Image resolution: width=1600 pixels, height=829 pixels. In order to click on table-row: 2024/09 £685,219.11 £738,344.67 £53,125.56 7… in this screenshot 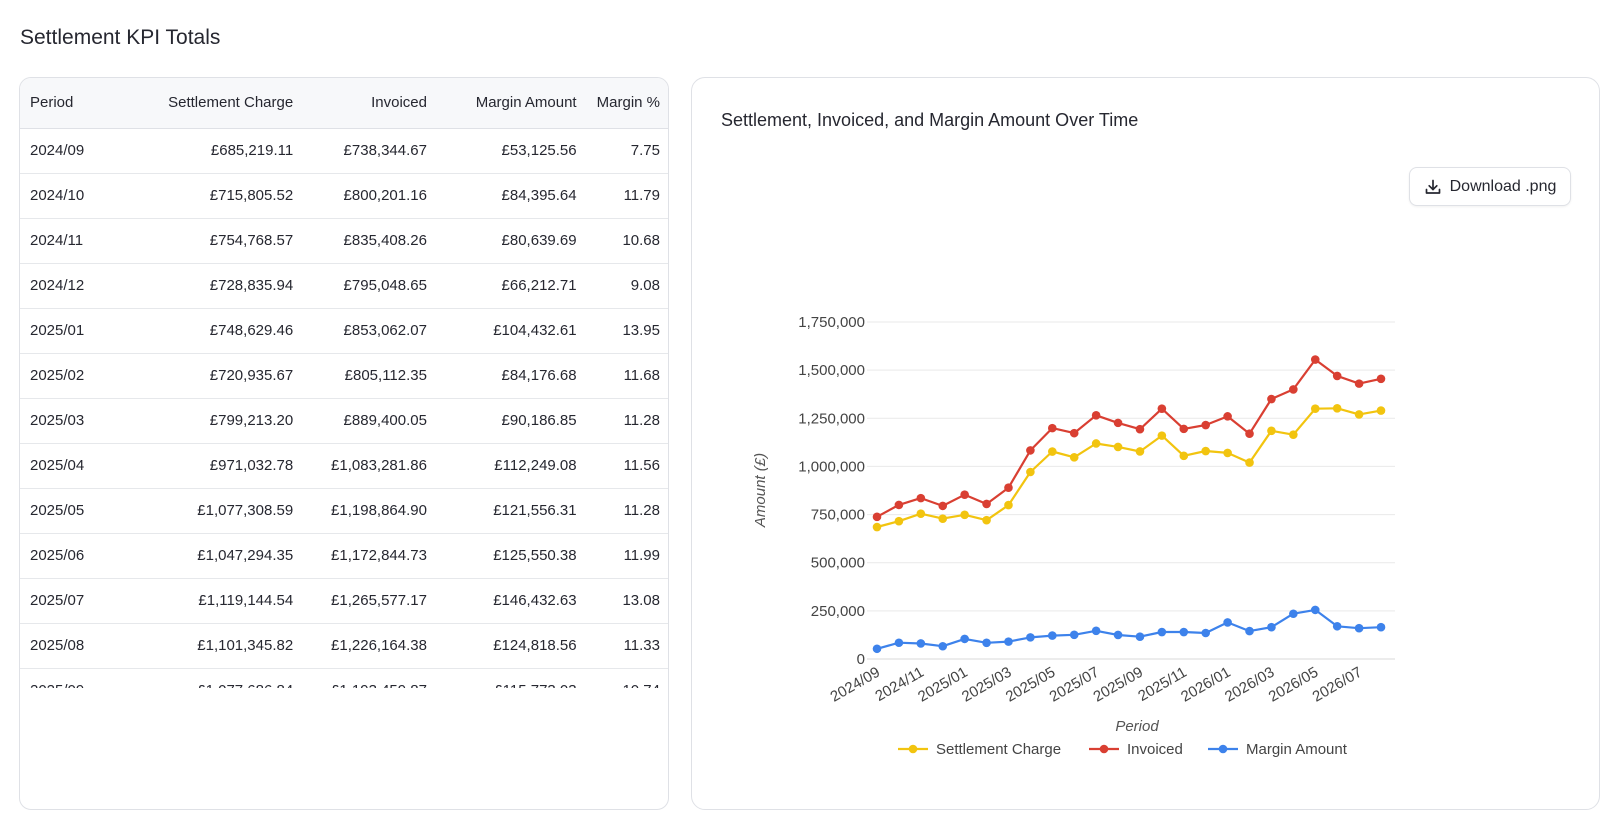, I will do `click(344, 151)`.